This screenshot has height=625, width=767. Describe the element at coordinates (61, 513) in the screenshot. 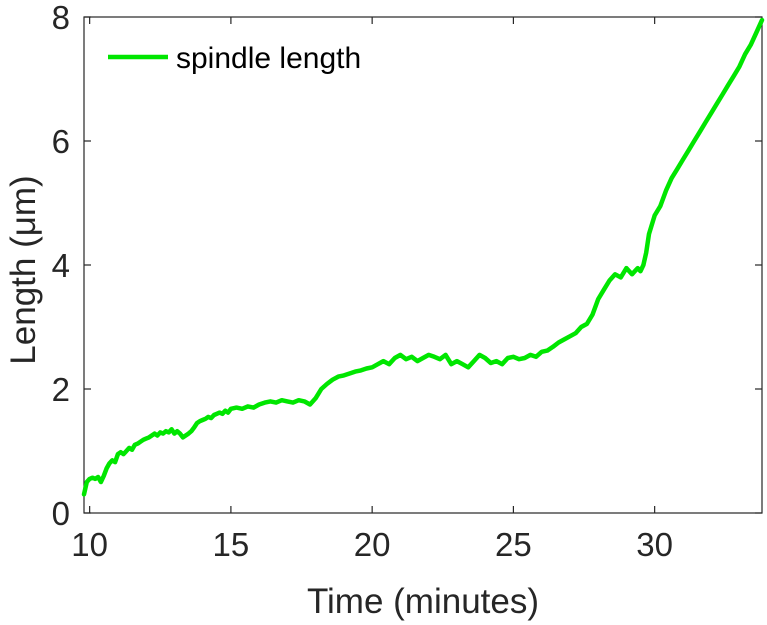

I see `y-tick-label: 0` at that location.